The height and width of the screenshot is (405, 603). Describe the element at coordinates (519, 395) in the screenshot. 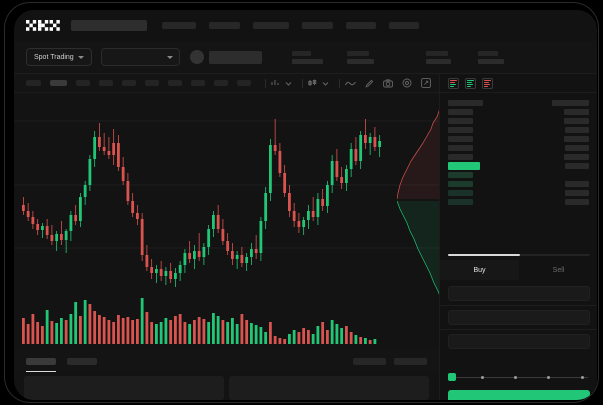

I see `submit-order-button` at that location.